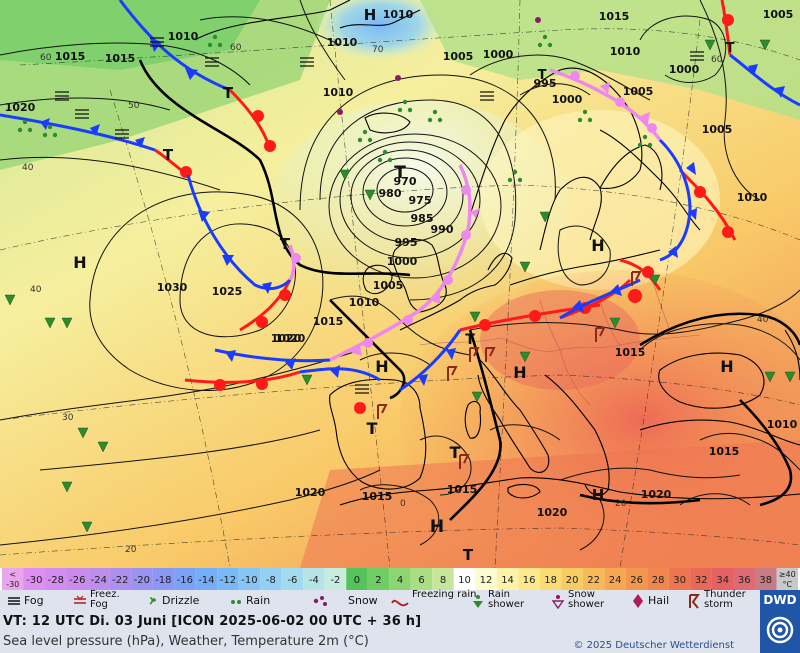  What do you see at coordinates (14, 601) in the screenshot?
I see `fog-icon` at bounding box center [14, 601].